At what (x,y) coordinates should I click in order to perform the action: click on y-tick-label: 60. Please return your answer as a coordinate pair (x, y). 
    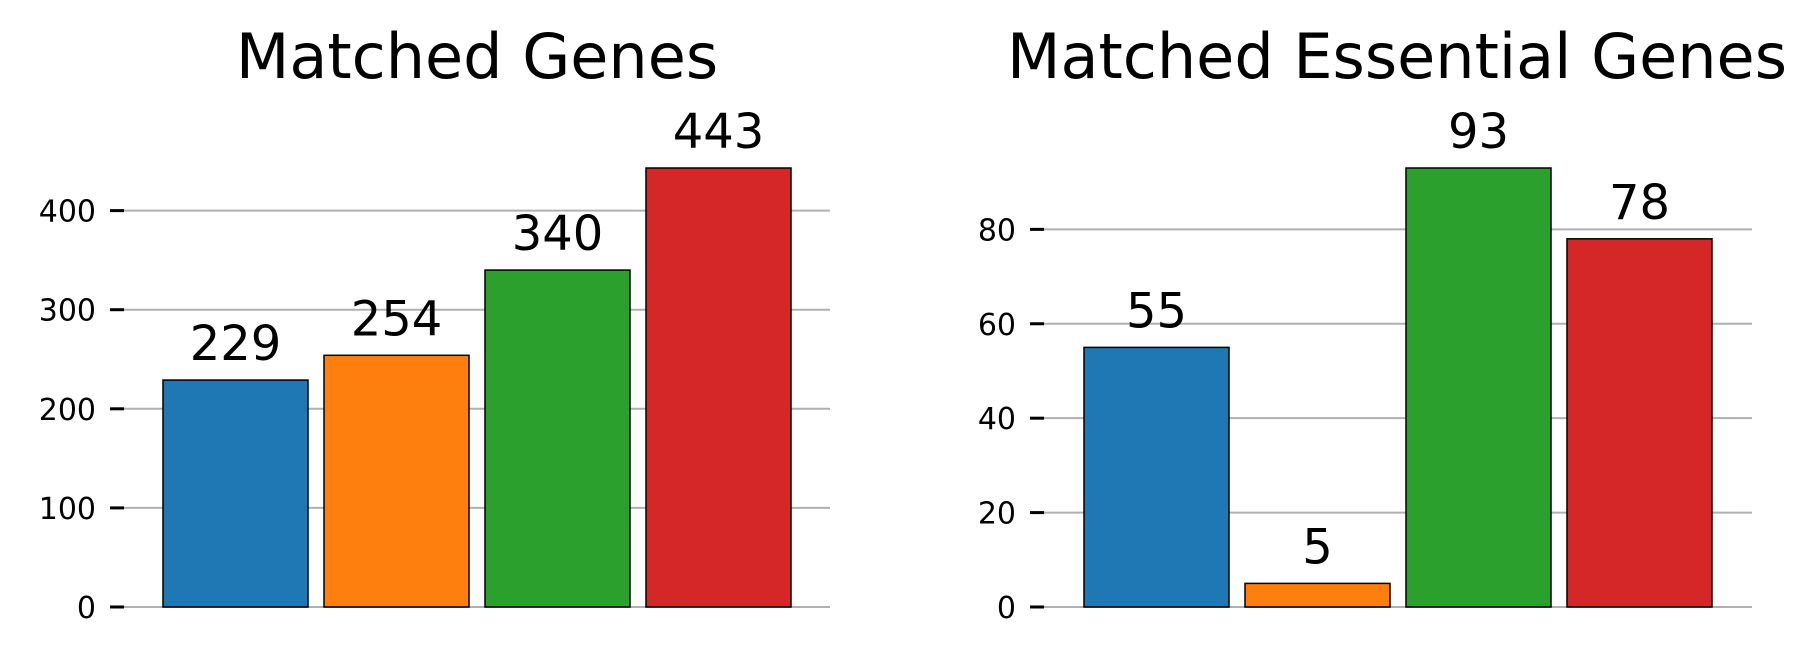
    Looking at the image, I should click on (997, 325).